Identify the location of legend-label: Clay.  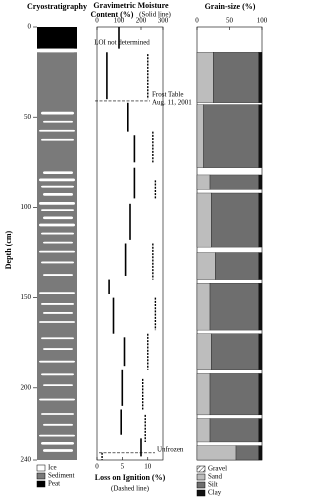
(215, 493).